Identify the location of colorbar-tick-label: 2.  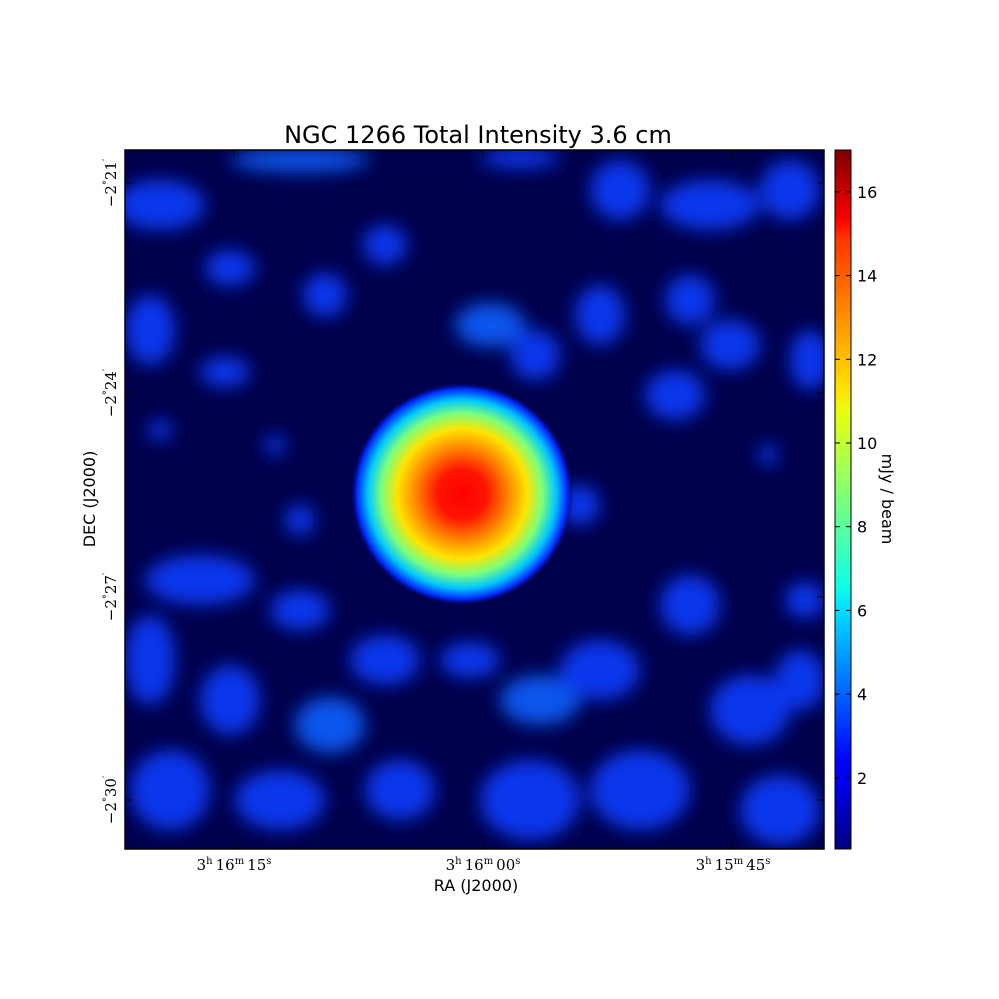
(862, 778).